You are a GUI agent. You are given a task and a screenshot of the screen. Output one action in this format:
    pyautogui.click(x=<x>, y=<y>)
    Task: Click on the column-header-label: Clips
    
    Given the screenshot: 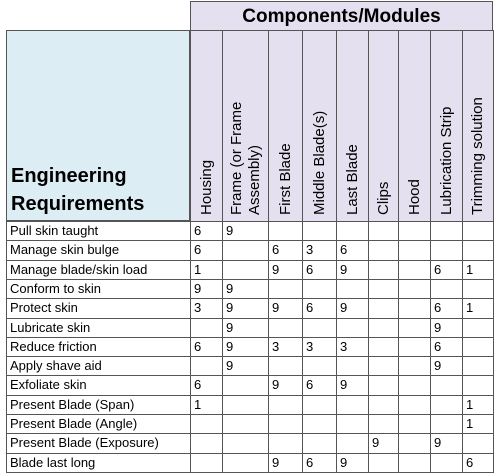 What is the action you would take?
    pyautogui.click(x=383, y=127)
    